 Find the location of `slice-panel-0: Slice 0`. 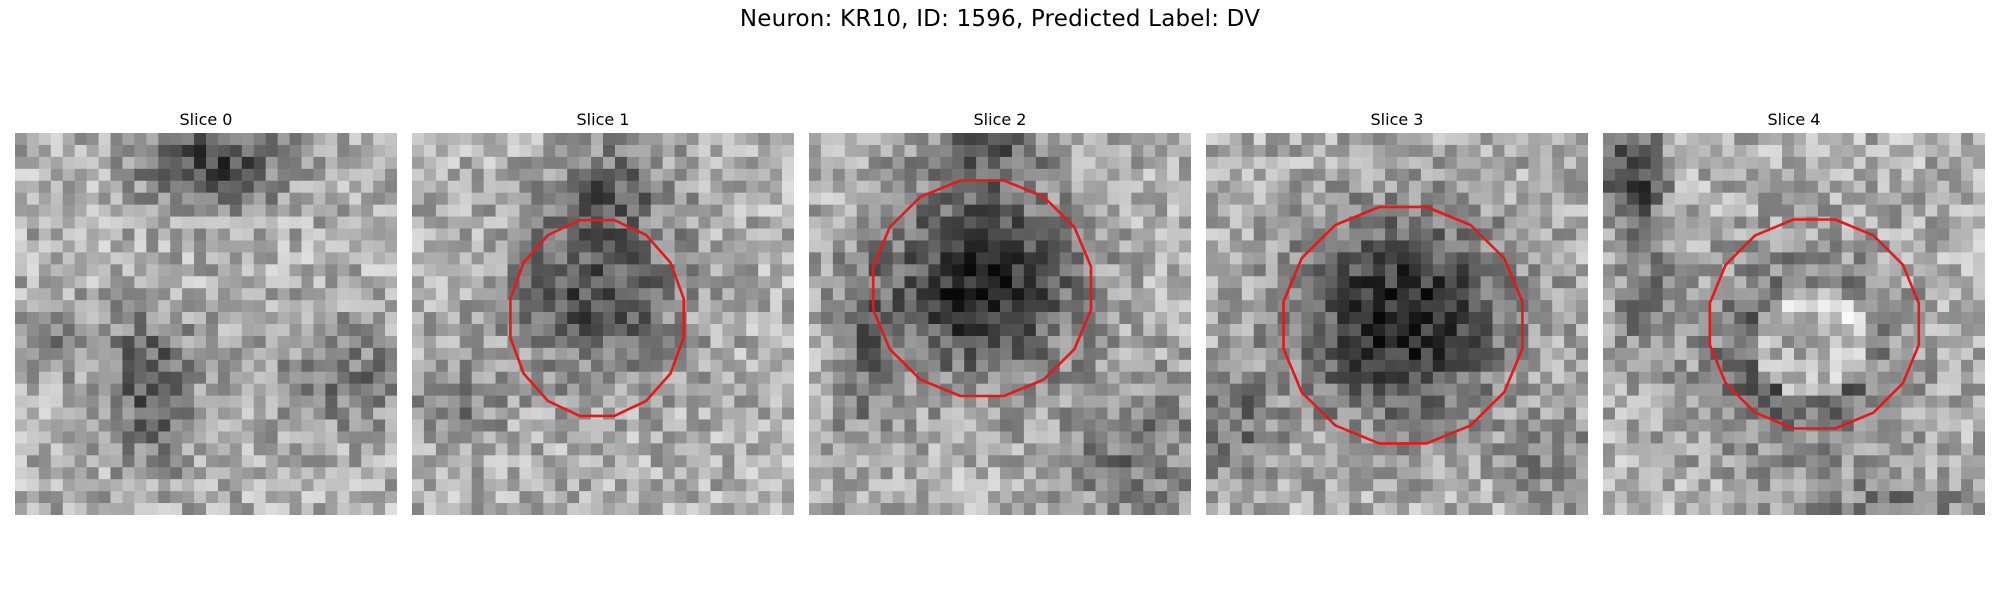

slice-panel-0: Slice 0 is located at coordinates (206, 311).